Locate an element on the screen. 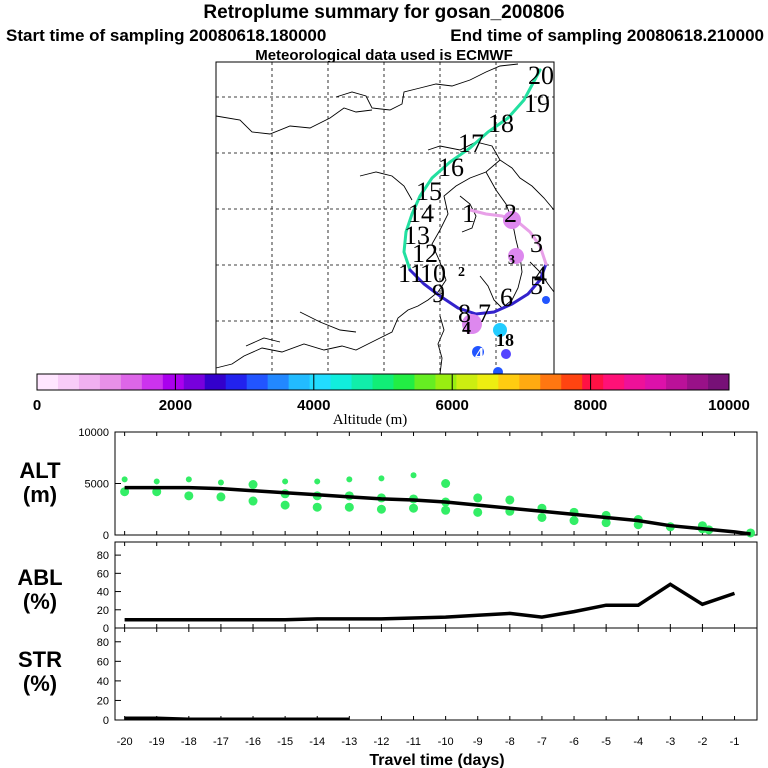  trajectory-segment-high is located at coordinates (472, 170).